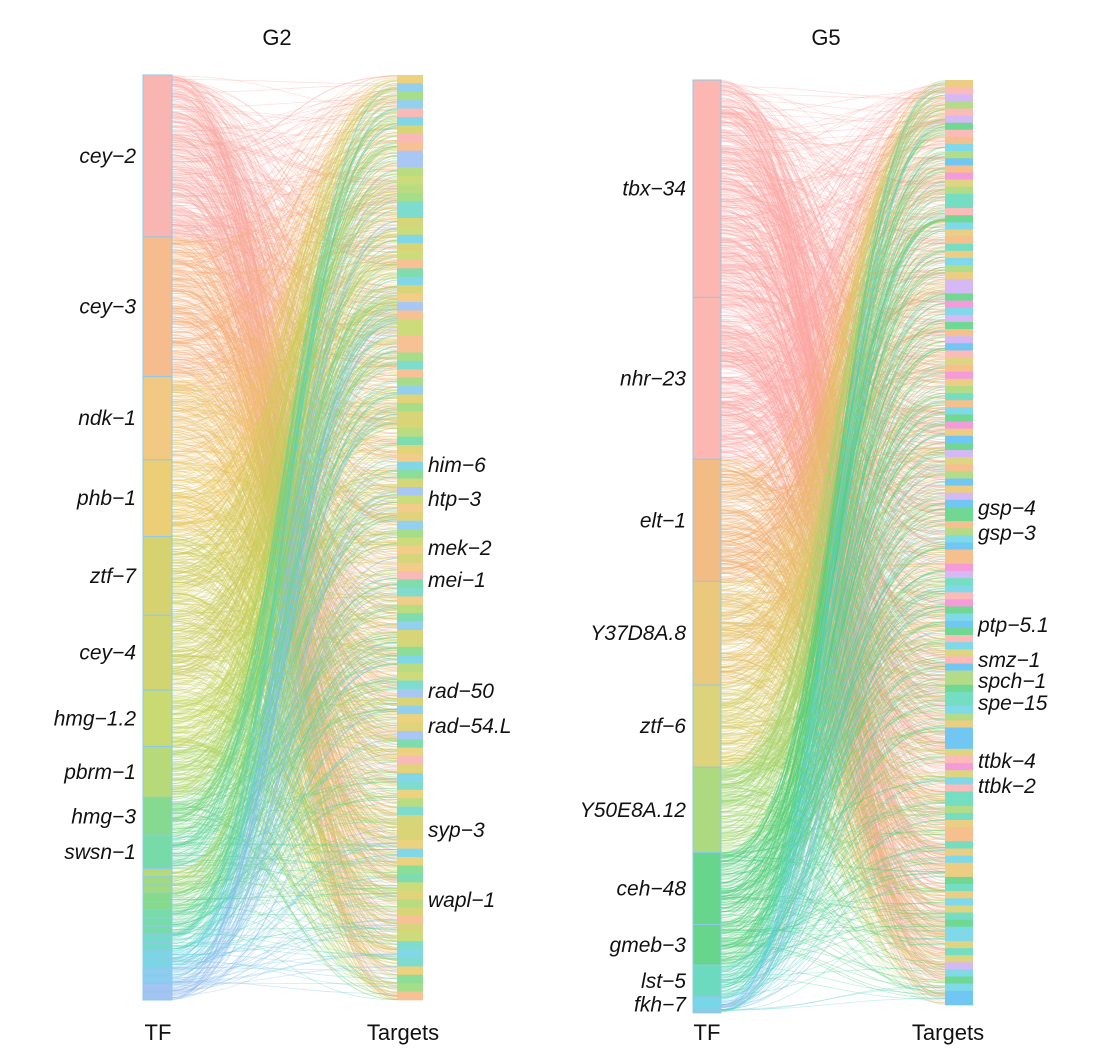 The width and height of the screenshot is (1105, 1052). I want to click on tf-bar, so click(157, 897).